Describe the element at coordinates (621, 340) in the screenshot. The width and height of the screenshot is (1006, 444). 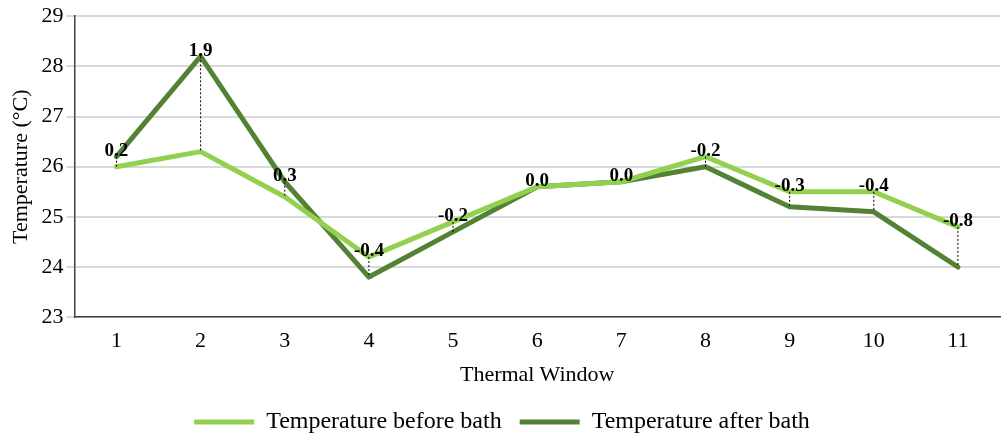
I see `x-tick-label: 7` at that location.